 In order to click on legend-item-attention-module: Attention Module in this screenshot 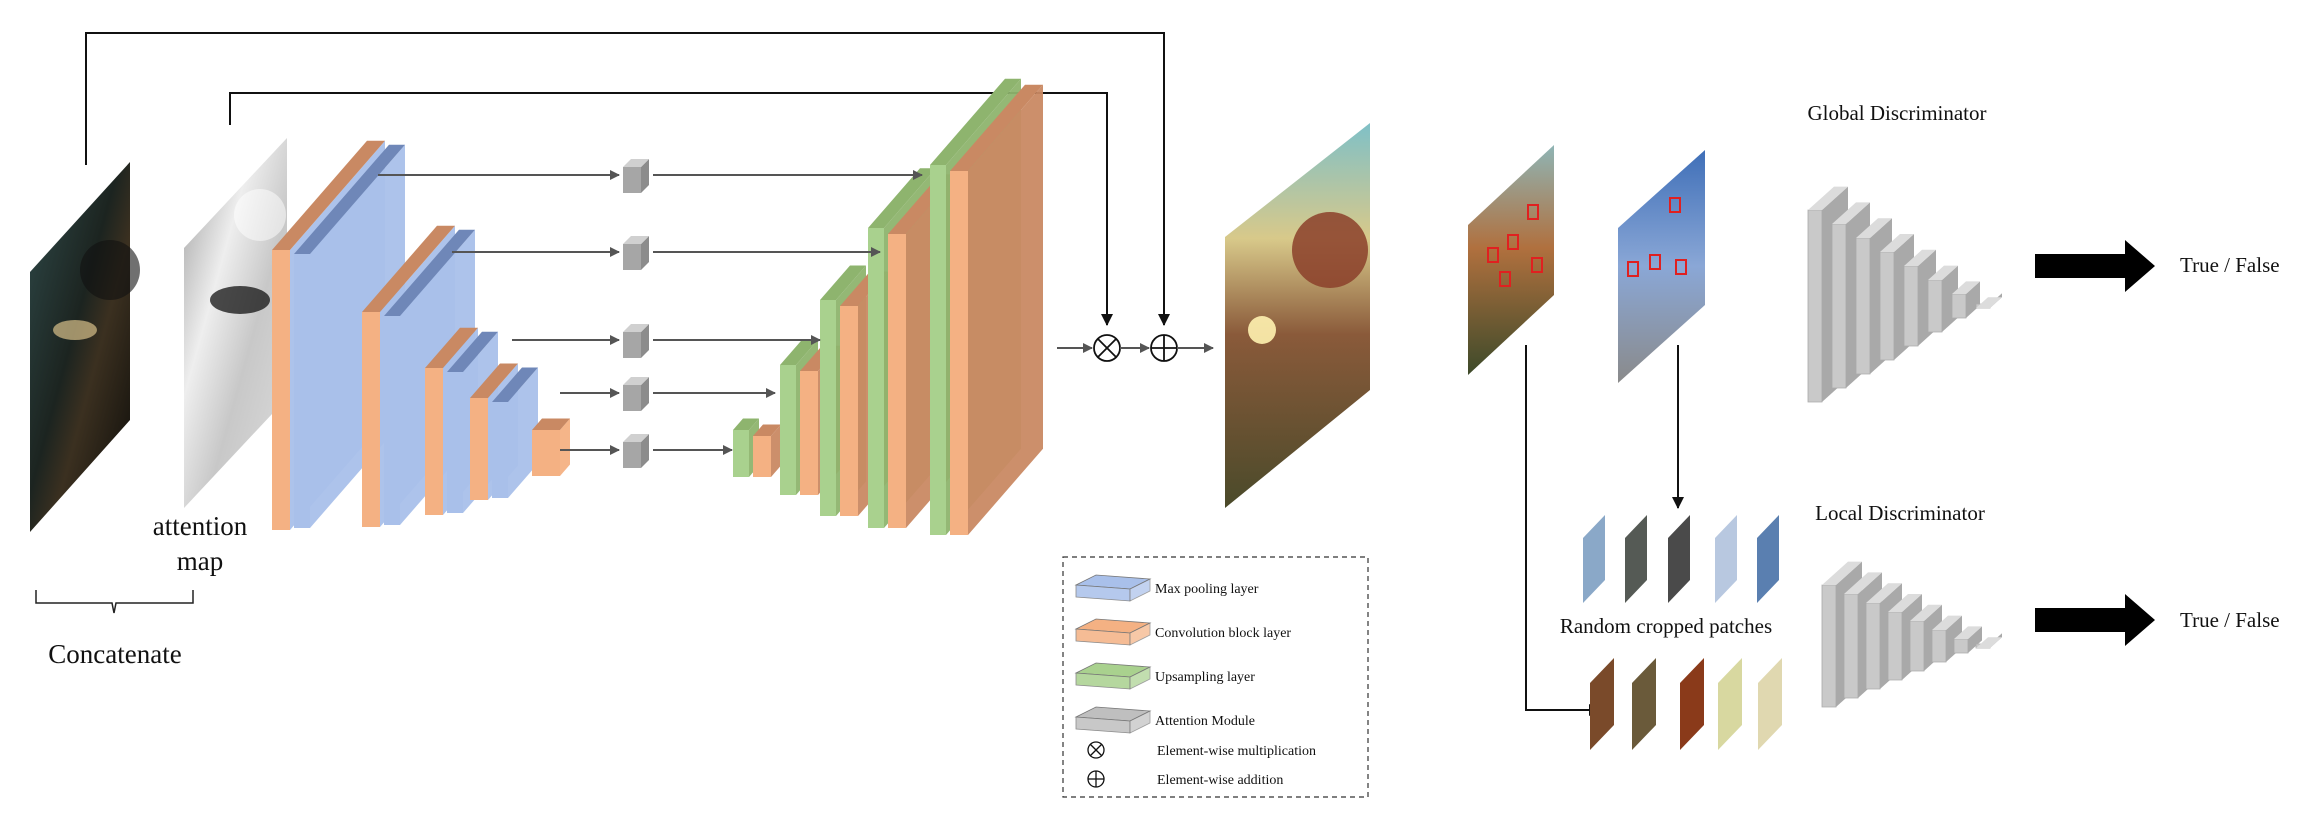, I will do `click(1164, 720)`.